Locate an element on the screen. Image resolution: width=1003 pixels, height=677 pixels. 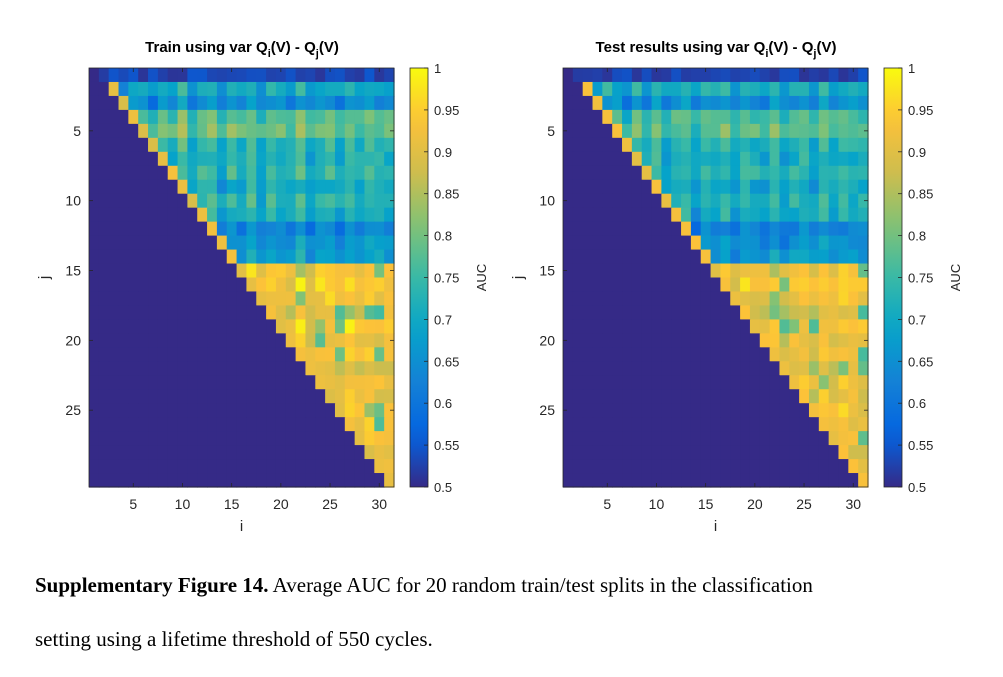
y-tick-label: 5 is located at coordinates (77, 131).